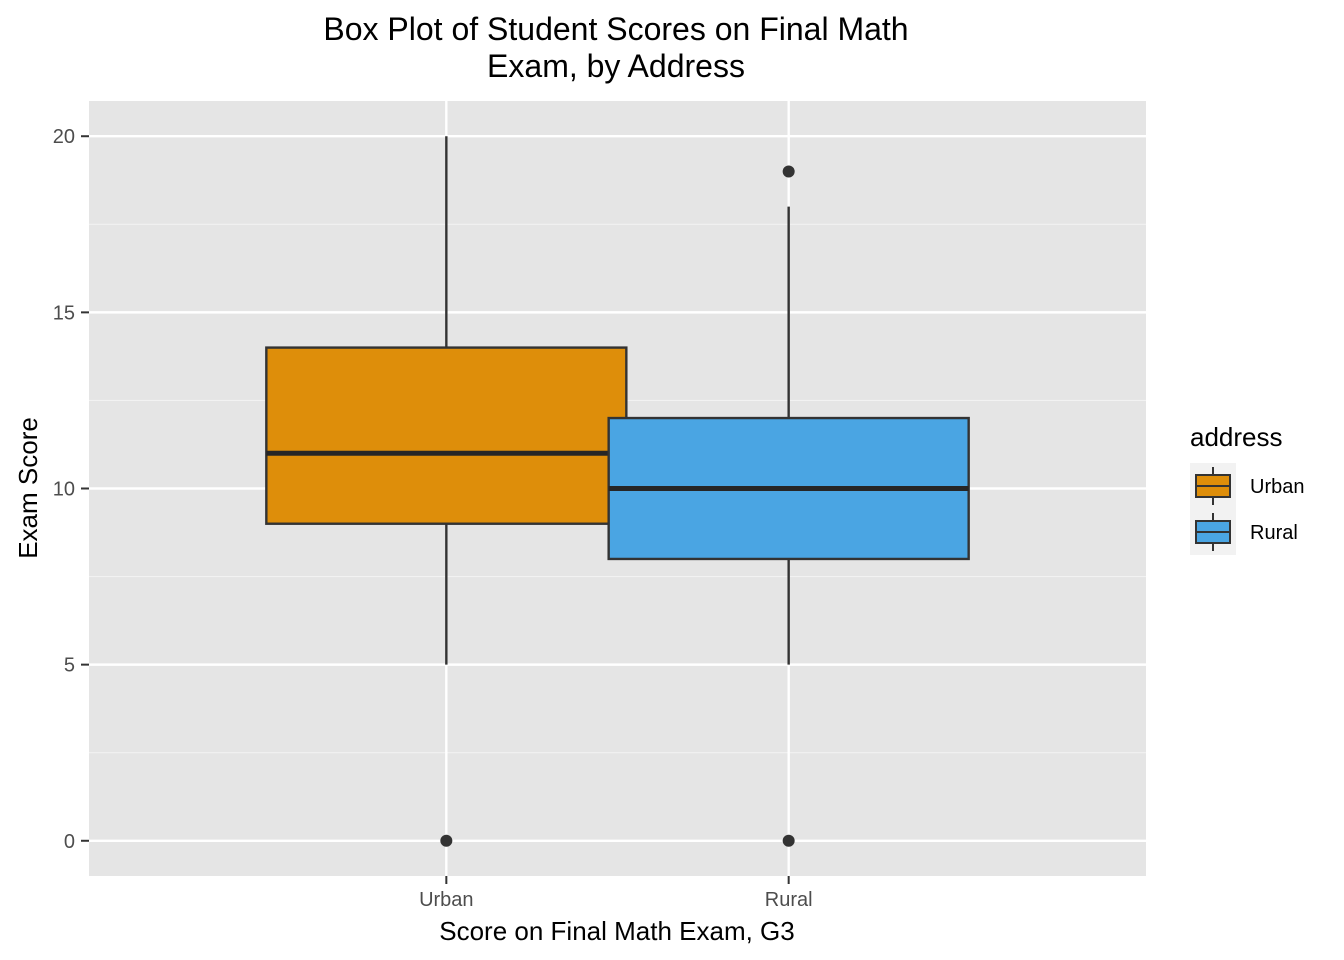 Image resolution: width=1344 pixels, height=960 pixels. I want to click on legend-label-rural: Rural, so click(1274, 533).